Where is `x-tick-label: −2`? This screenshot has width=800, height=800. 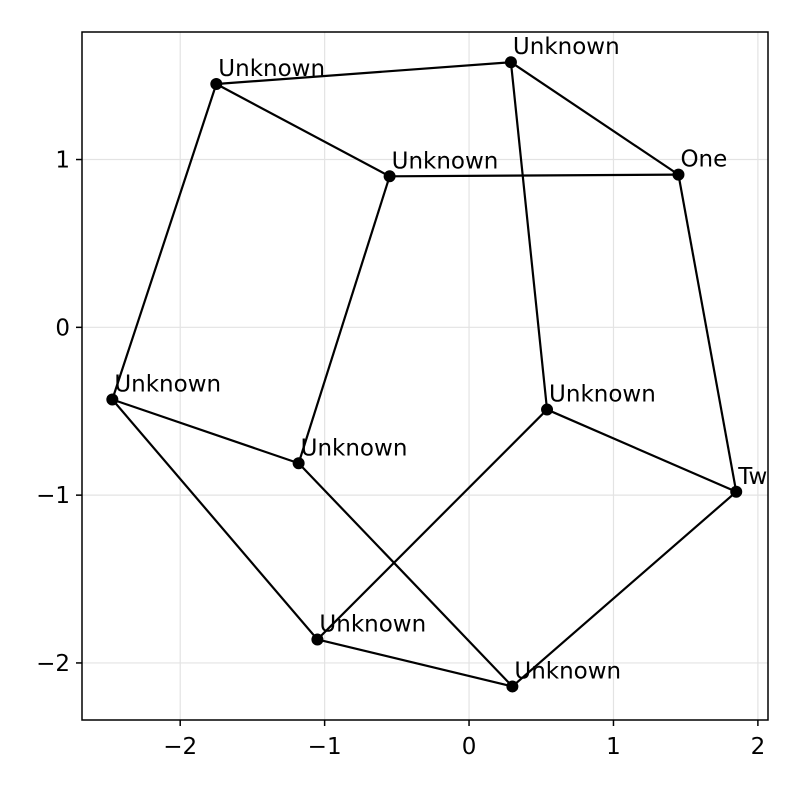
x-tick-label: −2 is located at coordinates (180, 747).